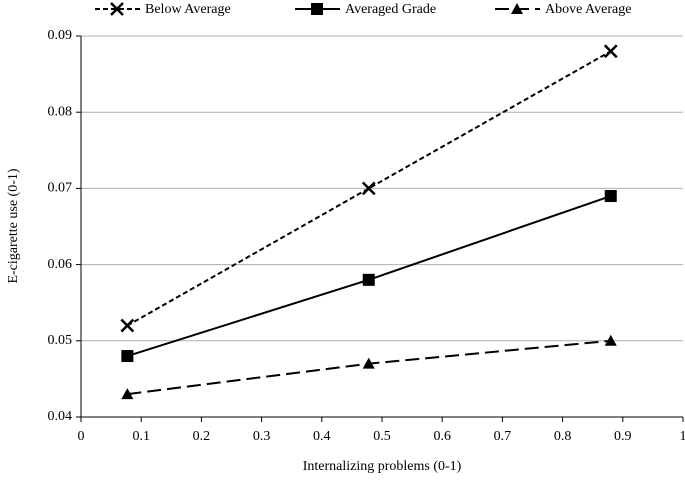  I want to click on x-tick-label: 0.4, so click(322, 436).